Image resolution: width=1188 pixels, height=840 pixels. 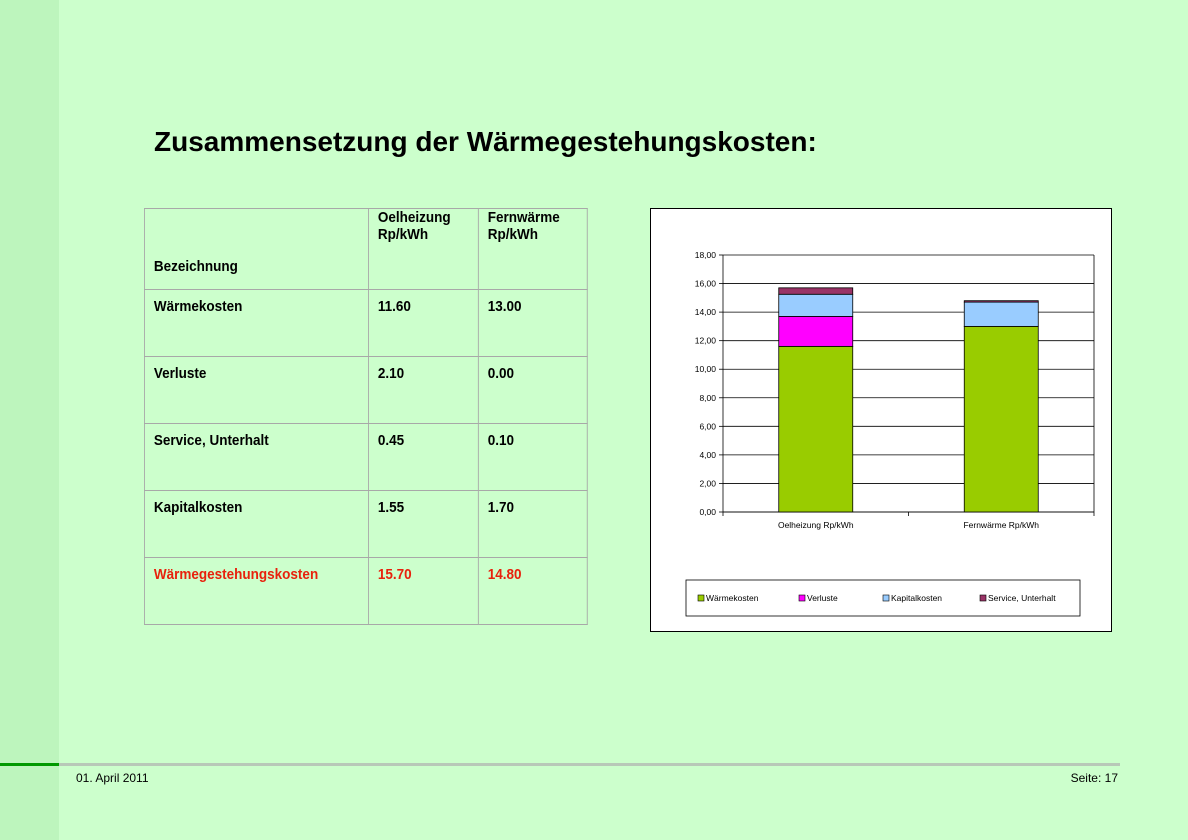 I want to click on y-tick-label: 2,00, so click(x=707, y=483).